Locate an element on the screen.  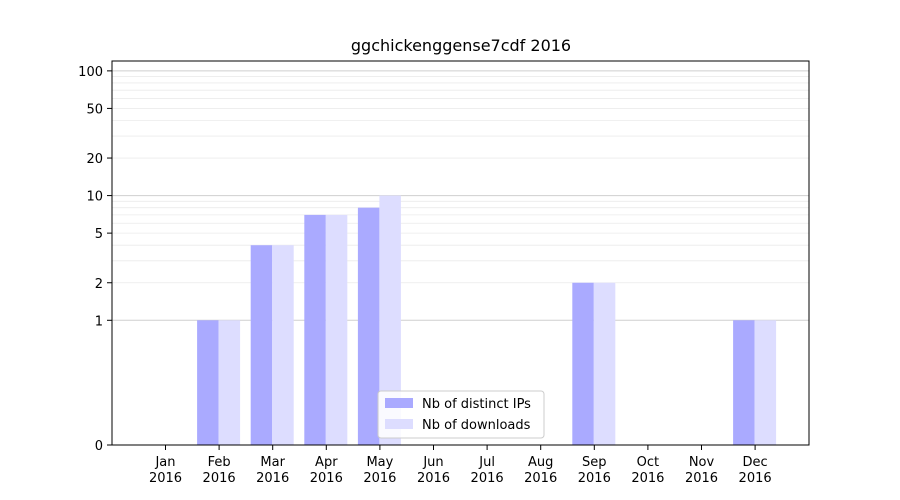
x-tick-label-month: Aug is located at coordinates (540, 462).